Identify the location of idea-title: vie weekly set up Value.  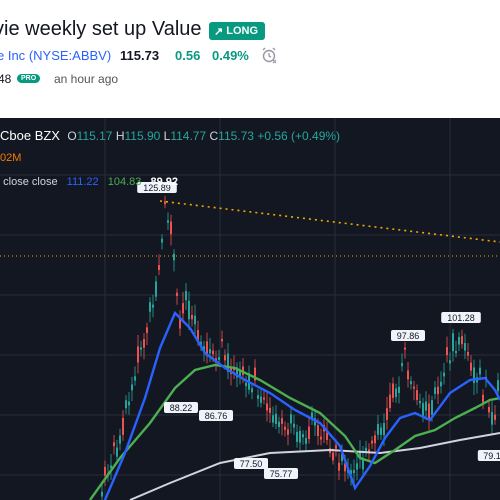
(101, 29).